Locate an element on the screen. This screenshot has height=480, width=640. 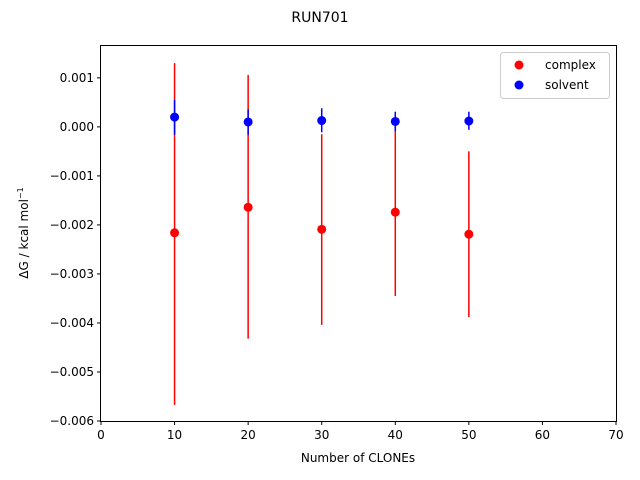
legend-marker-solvent is located at coordinates (519, 85).